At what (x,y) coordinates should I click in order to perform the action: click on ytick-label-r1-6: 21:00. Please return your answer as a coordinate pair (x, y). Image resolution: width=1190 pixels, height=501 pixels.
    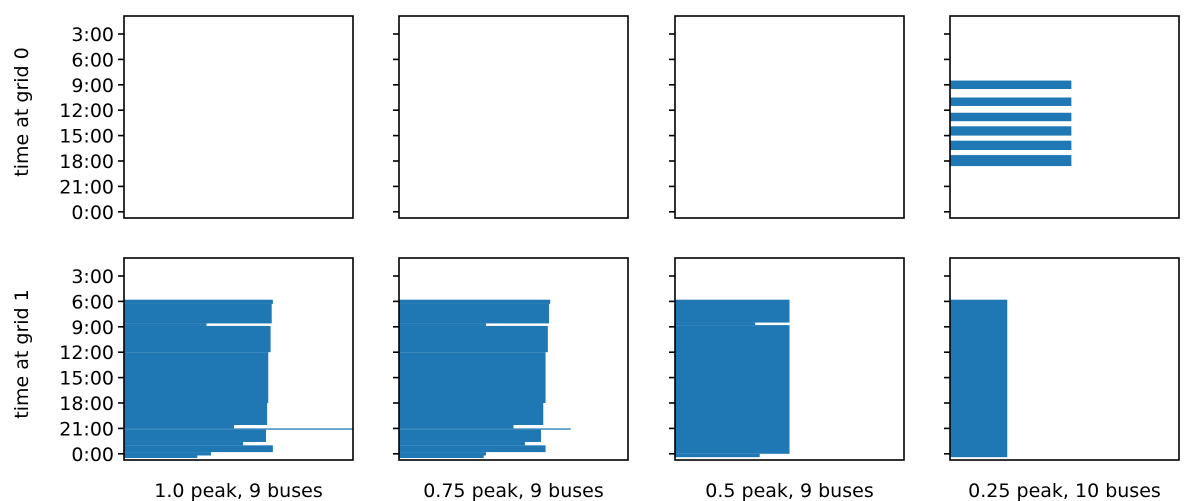
    Looking at the image, I should click on (86, 429).